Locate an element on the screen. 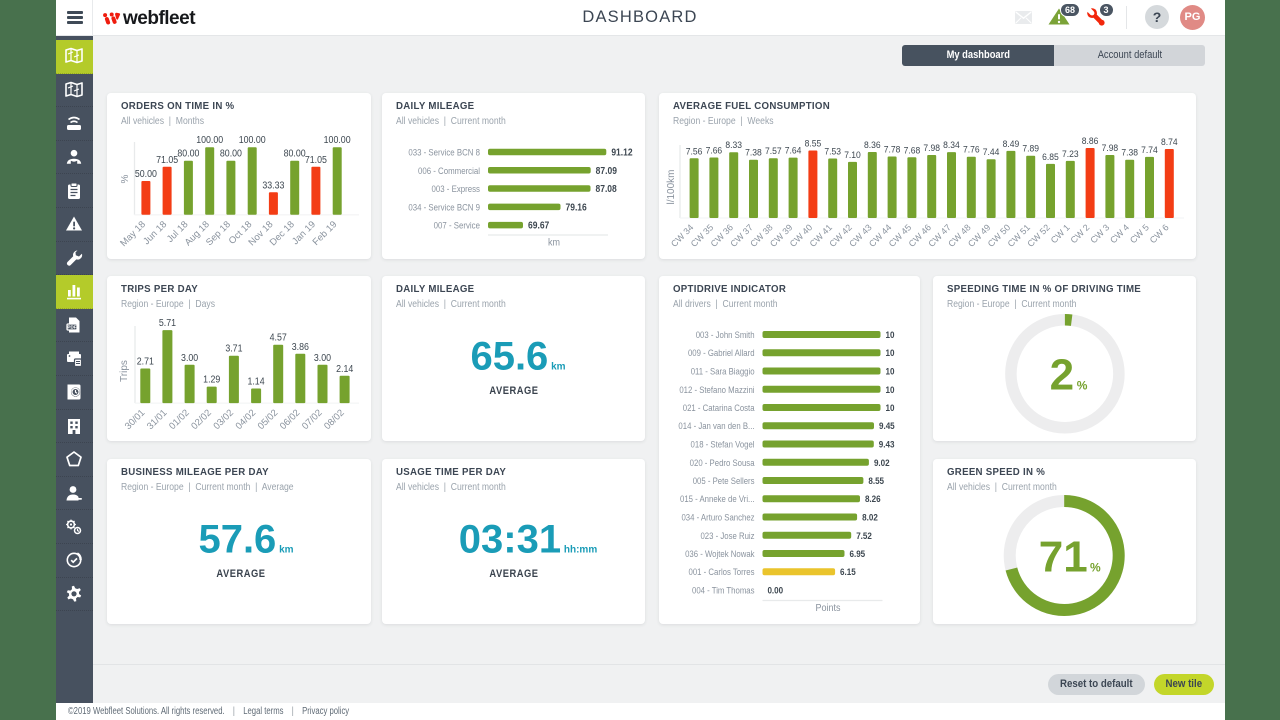  svg-text: 7.57 is located at coordinates (772, 150).